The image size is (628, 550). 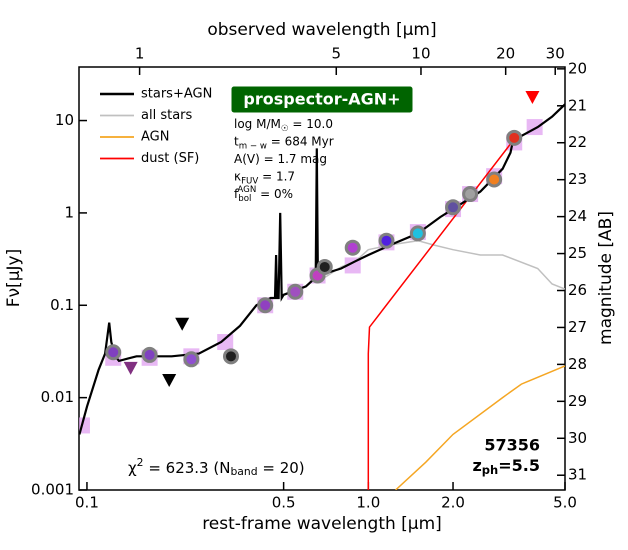 I want to click on y2-tick-label: 24, so click(x=577, y=216).